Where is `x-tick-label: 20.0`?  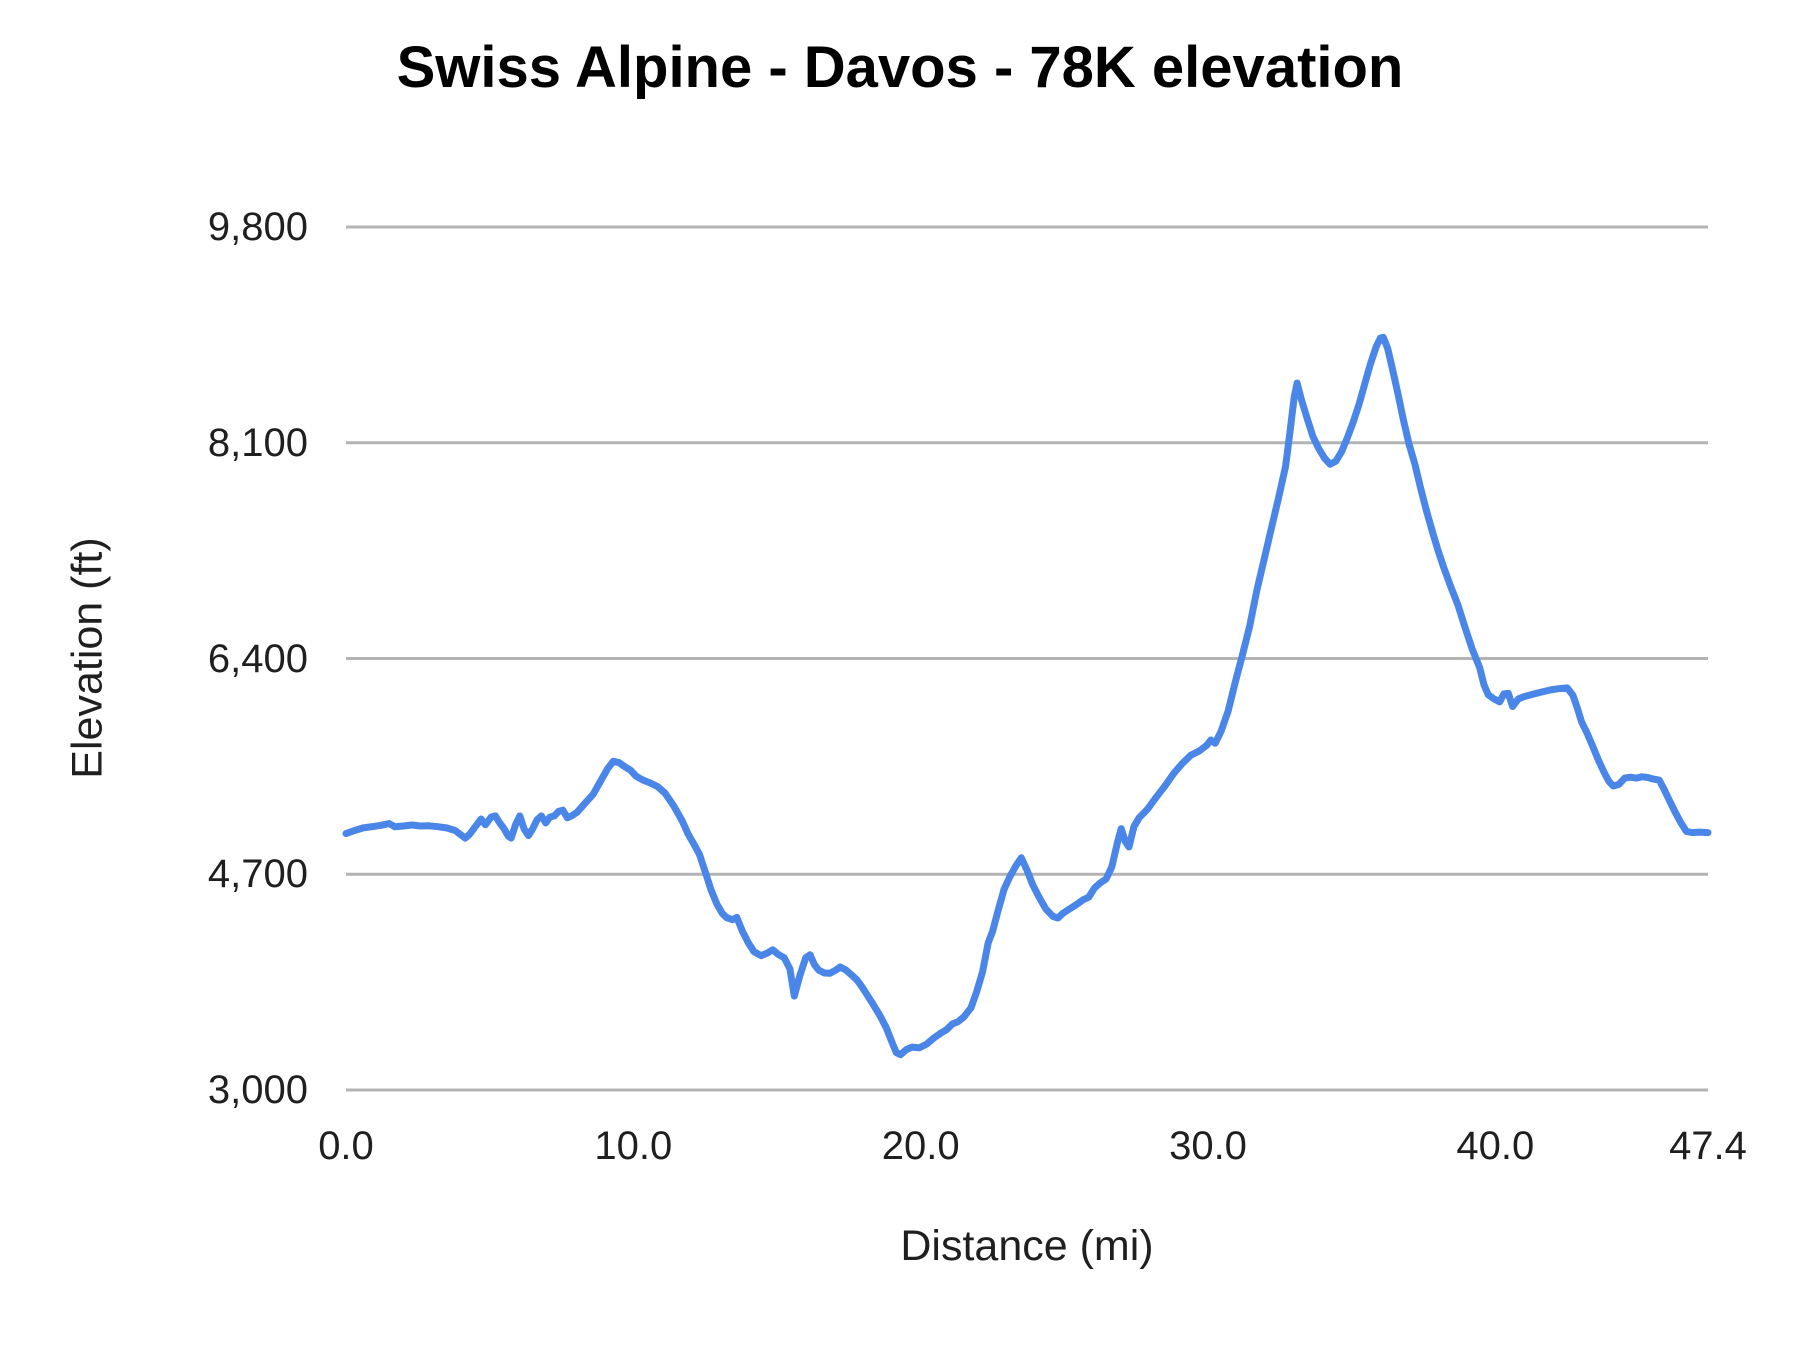
x-tick-label: 20.0 is located at coordinates (920, 1146).